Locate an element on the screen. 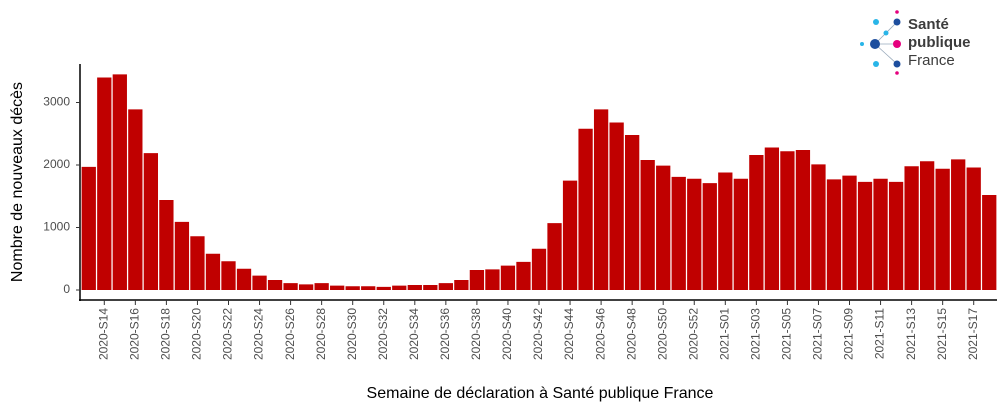  x-tick-label: 2020-S34 is located at coordinates (414, 334).